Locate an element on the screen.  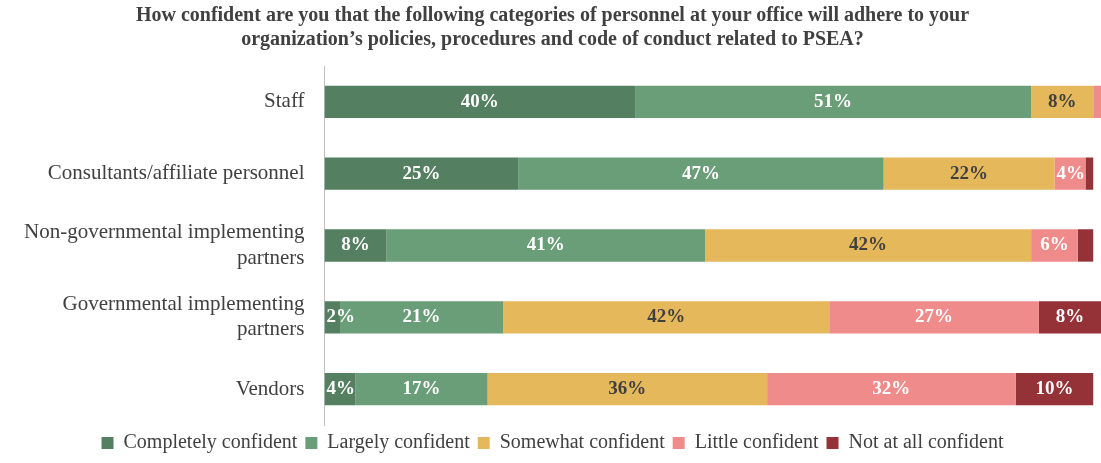
data-label: 41% is located at coordinates (545, 244).